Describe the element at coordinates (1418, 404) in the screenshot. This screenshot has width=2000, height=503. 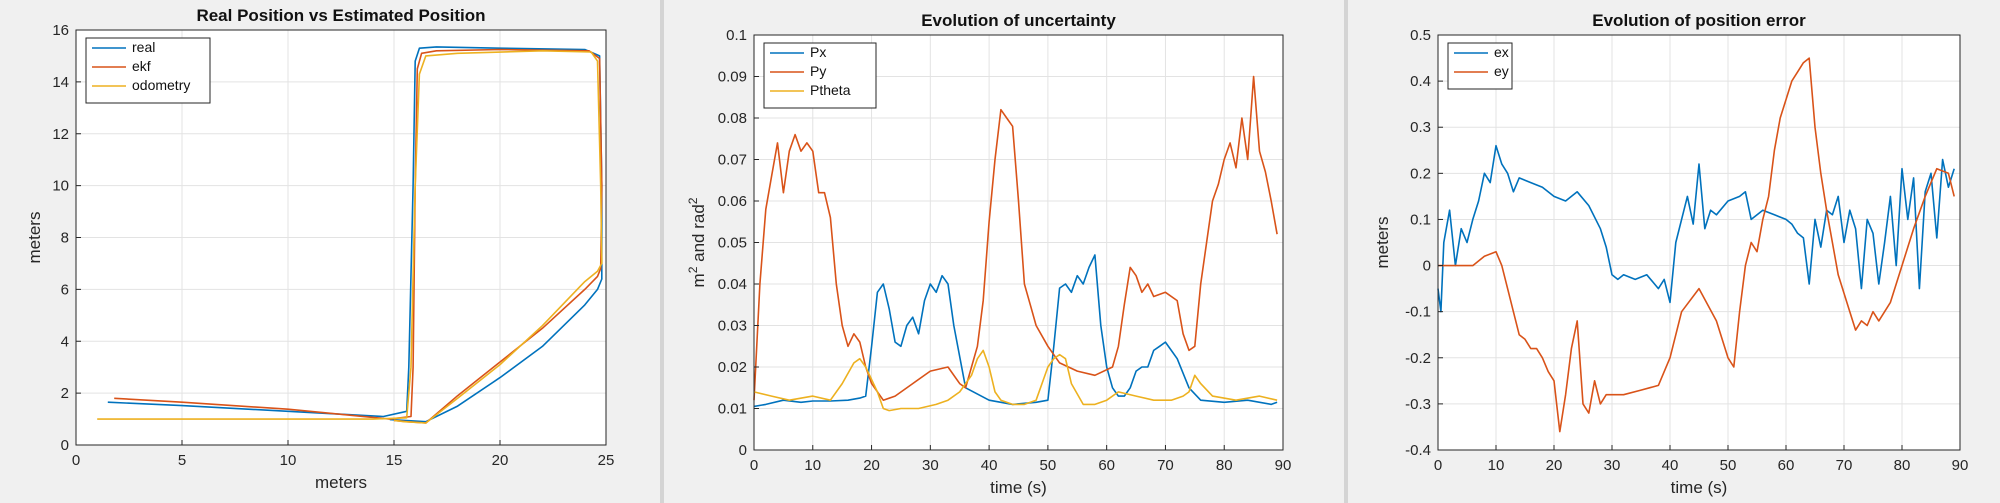
I see `y-tick-label: -0.3` at that location.